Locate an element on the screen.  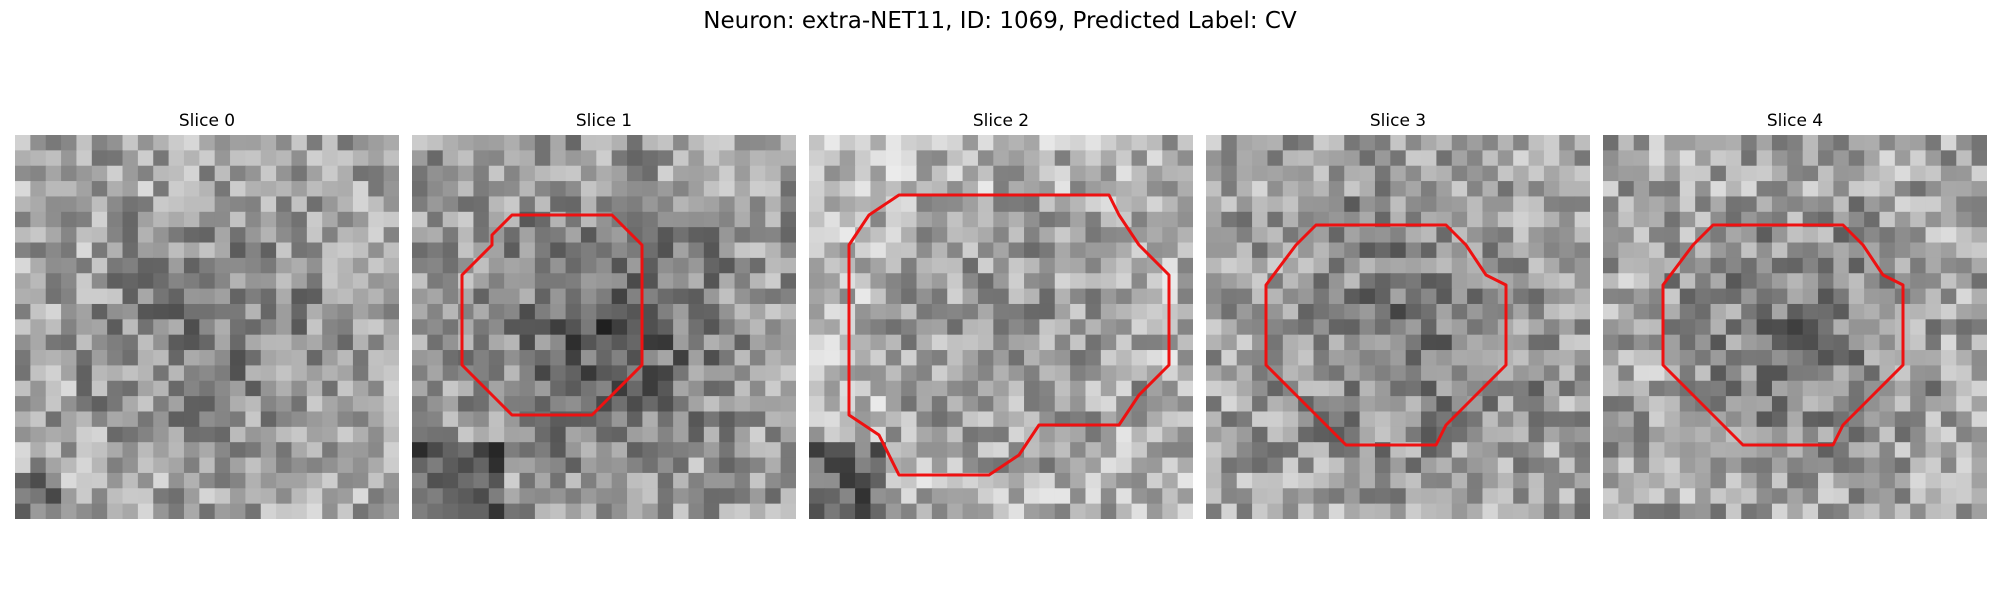
panel-slice-4: Slice 4 is located at coordinates (1795, 314).